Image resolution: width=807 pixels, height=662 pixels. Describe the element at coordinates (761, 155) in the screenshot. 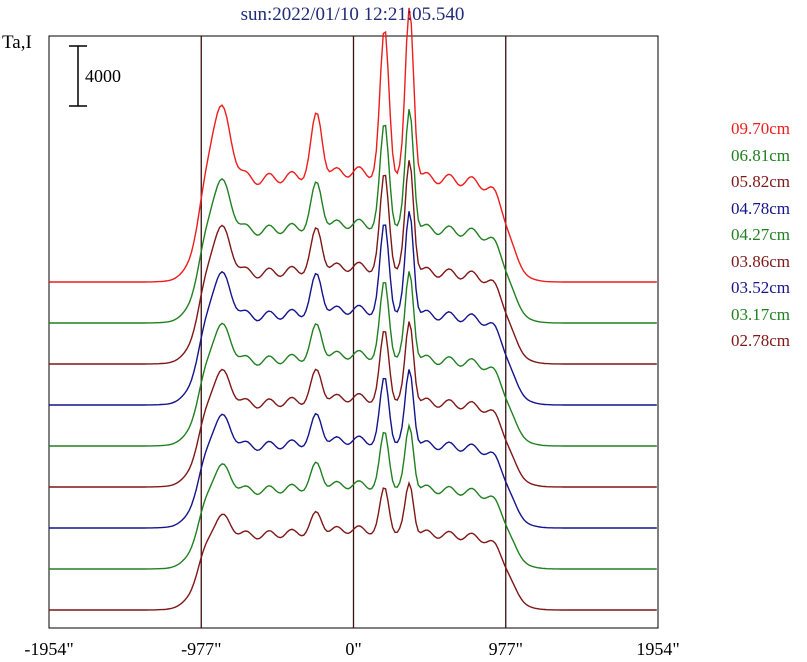

I see `legend-item: 06.81cm` at that location.